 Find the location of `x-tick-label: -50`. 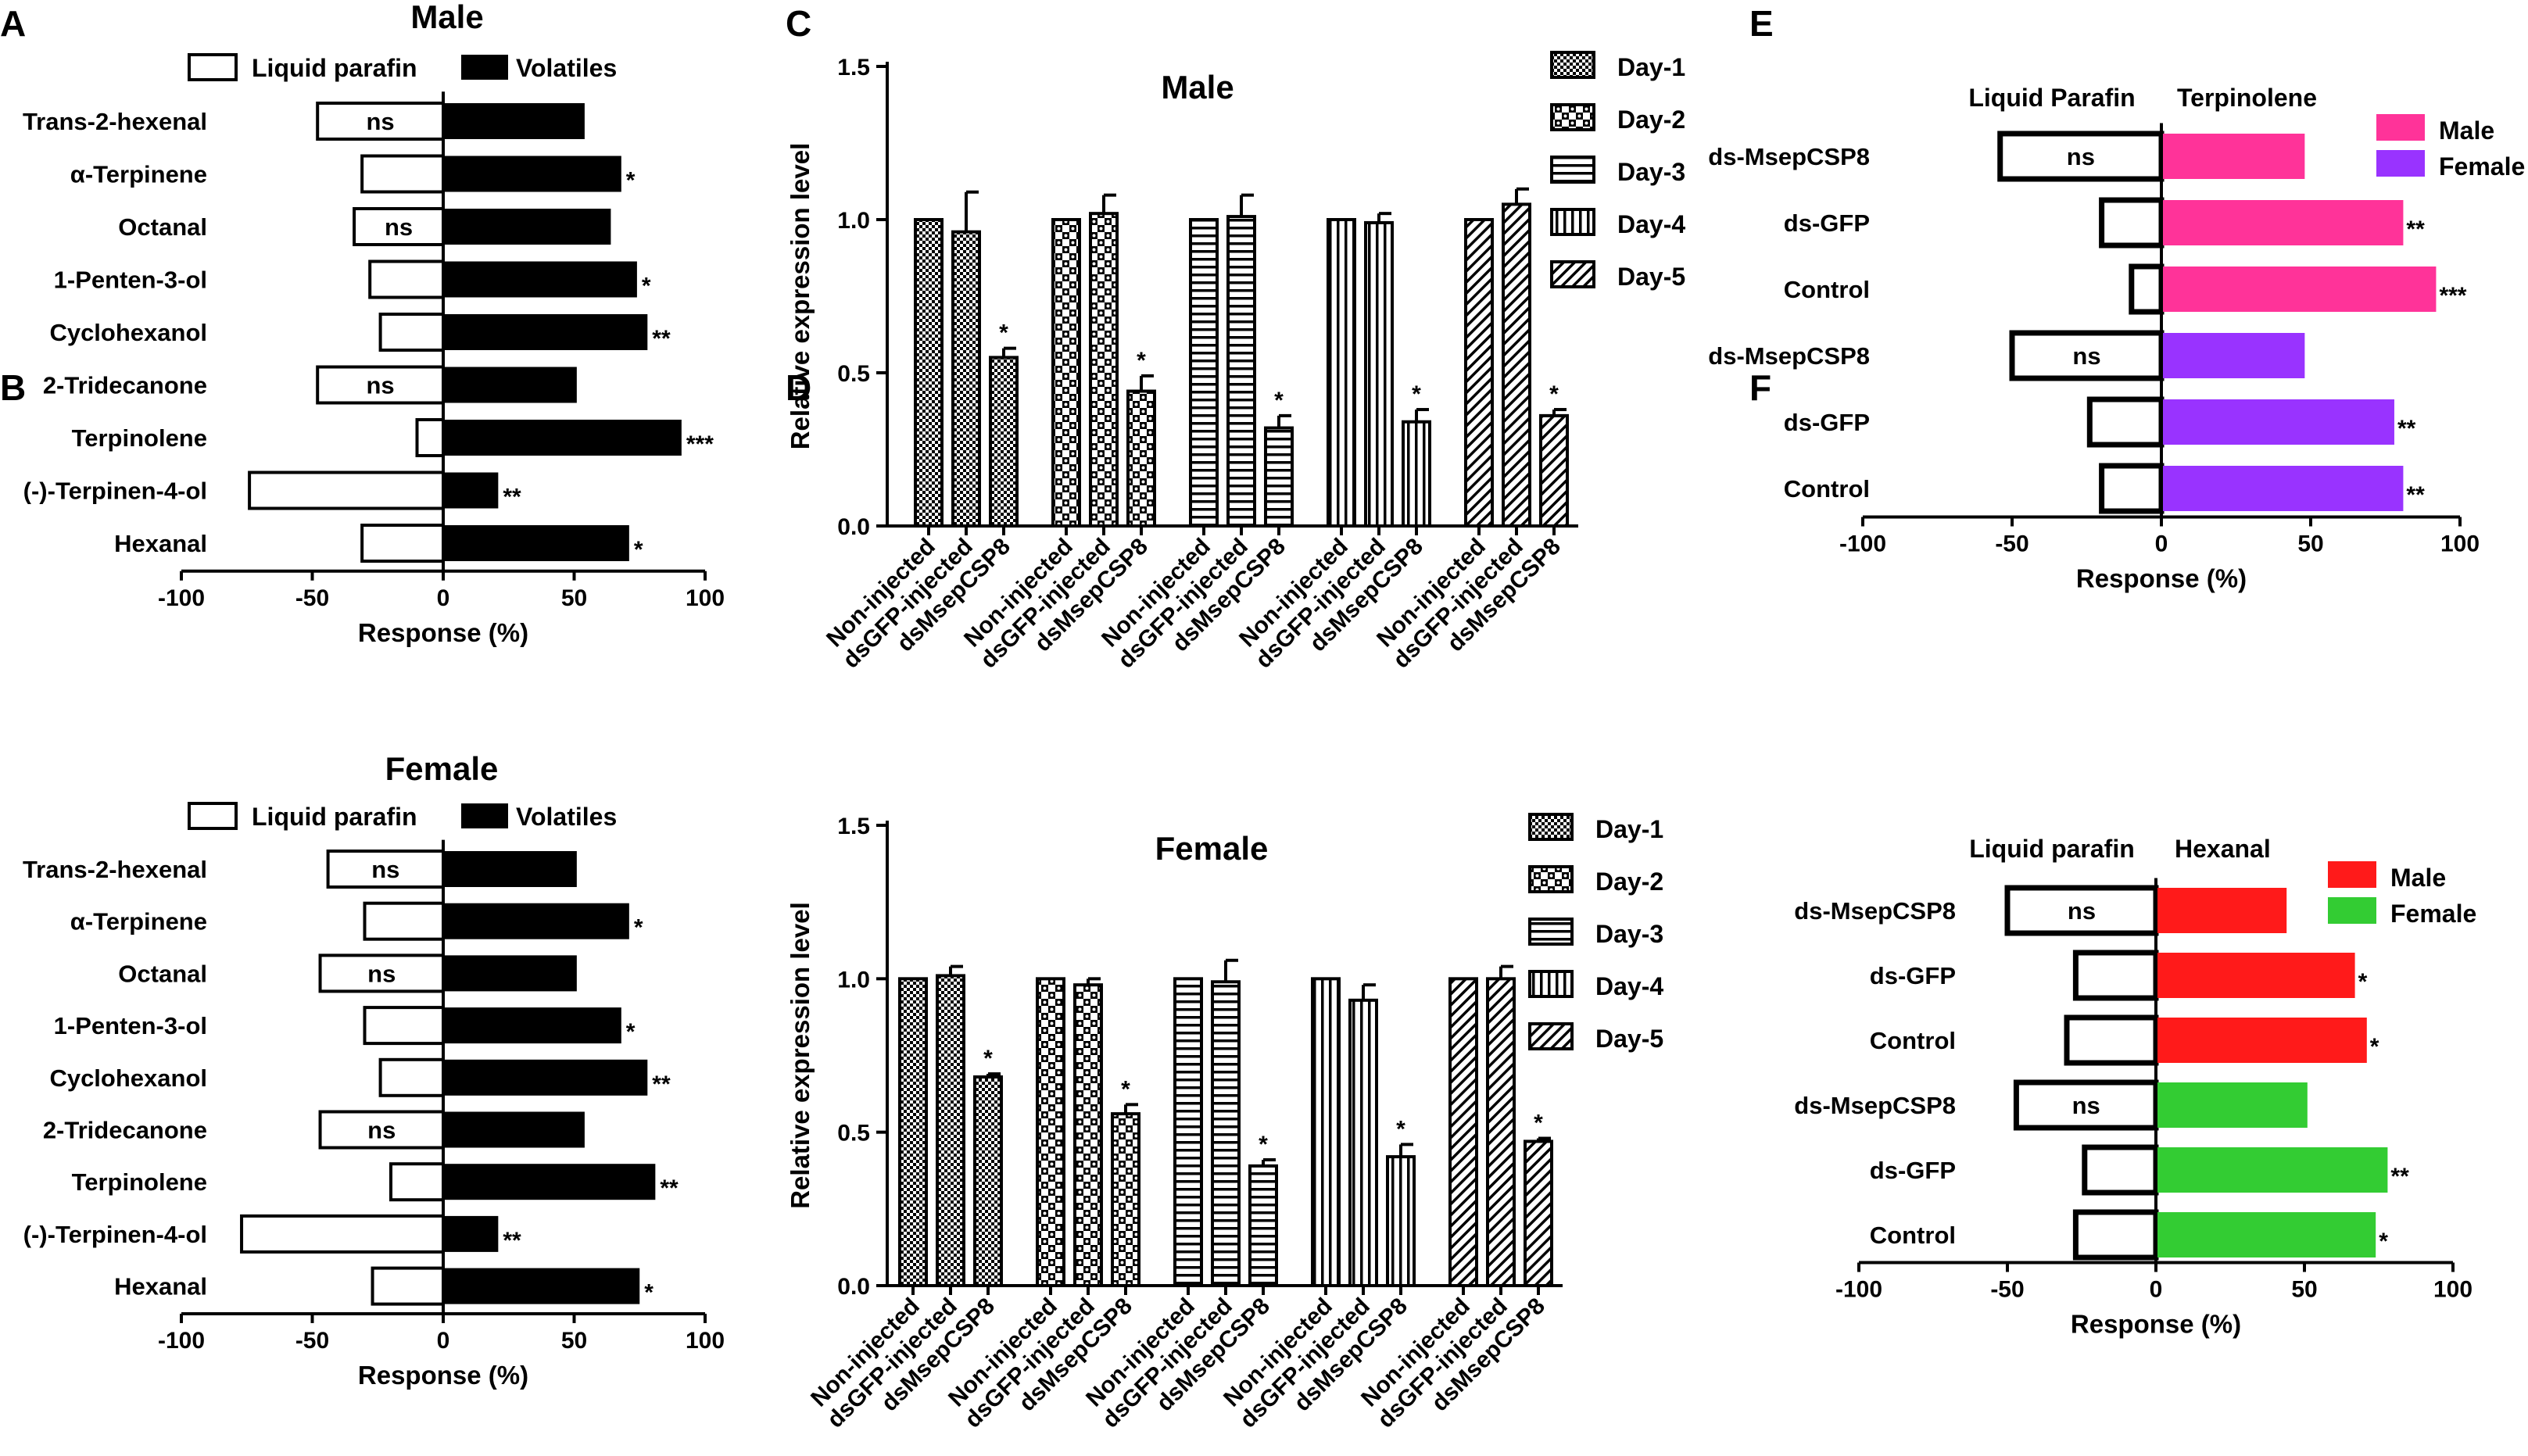

x-tick-label: -50 is located at coordinates (312, 1341).